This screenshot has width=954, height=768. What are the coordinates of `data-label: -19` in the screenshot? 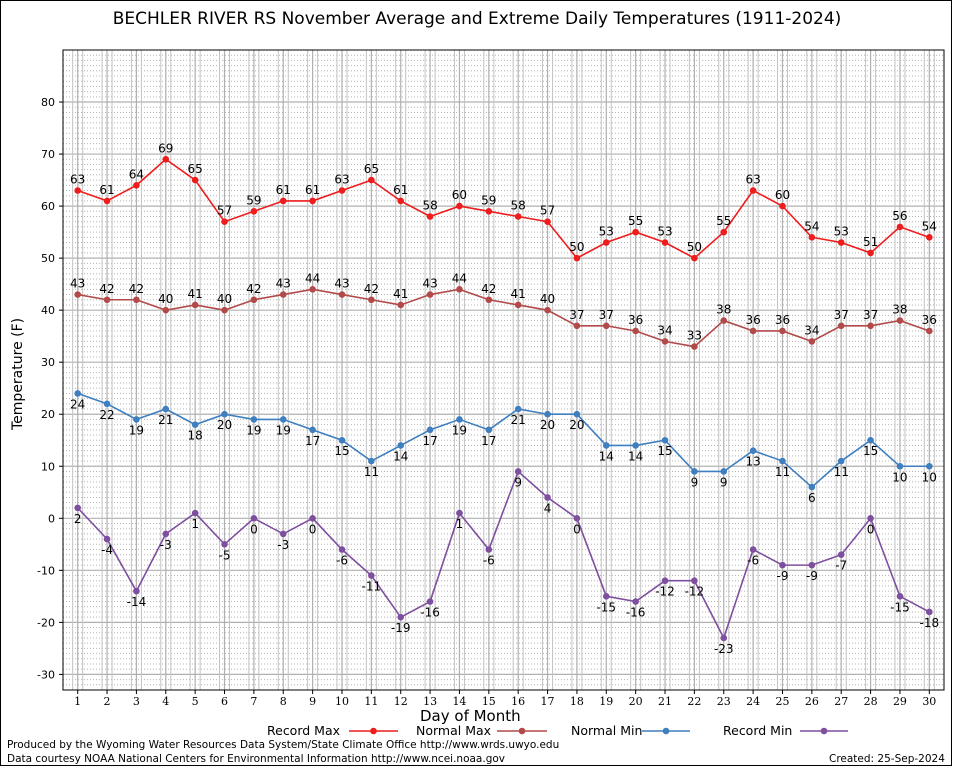 It's located at (401, 628).